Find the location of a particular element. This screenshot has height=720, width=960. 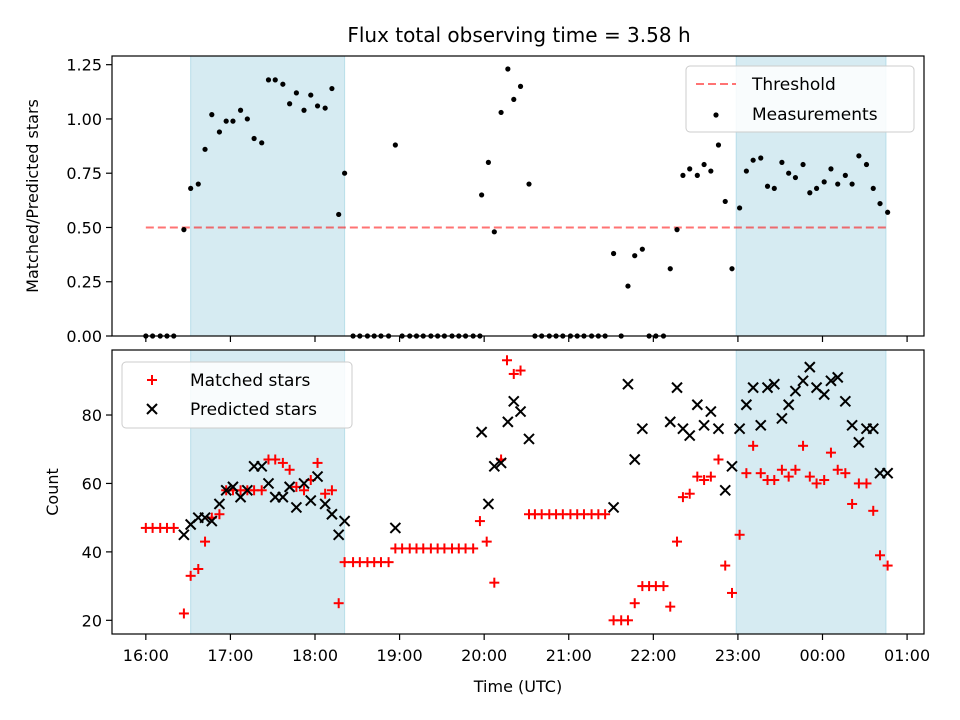

predicted-point-32-b is located at coordinates (529, 439).